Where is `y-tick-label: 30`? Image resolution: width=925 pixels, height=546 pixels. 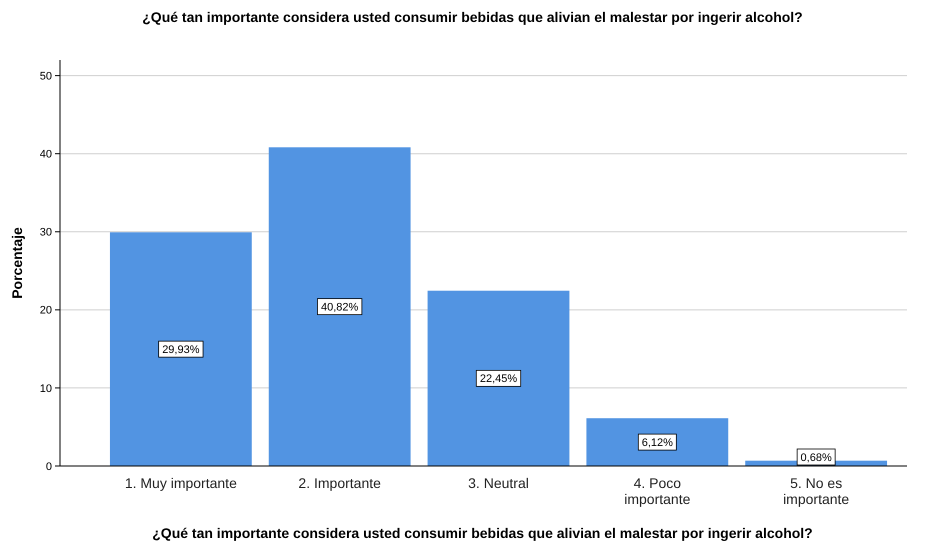
y-tick-label: 30 is located at coordinates (46, 232).